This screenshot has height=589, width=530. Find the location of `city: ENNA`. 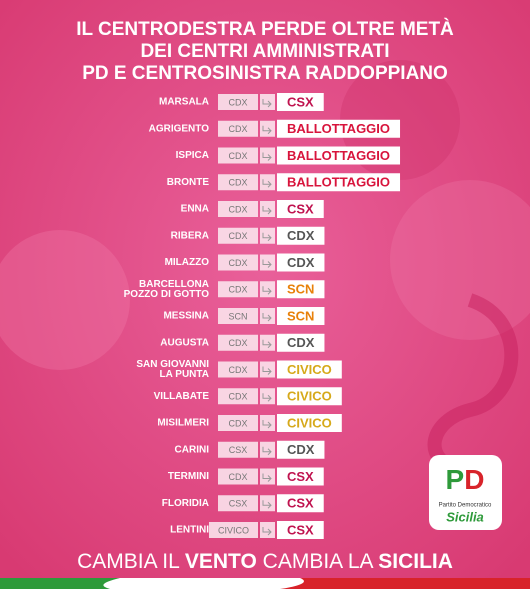

city: ENNA is located at coordinates (195, 209).